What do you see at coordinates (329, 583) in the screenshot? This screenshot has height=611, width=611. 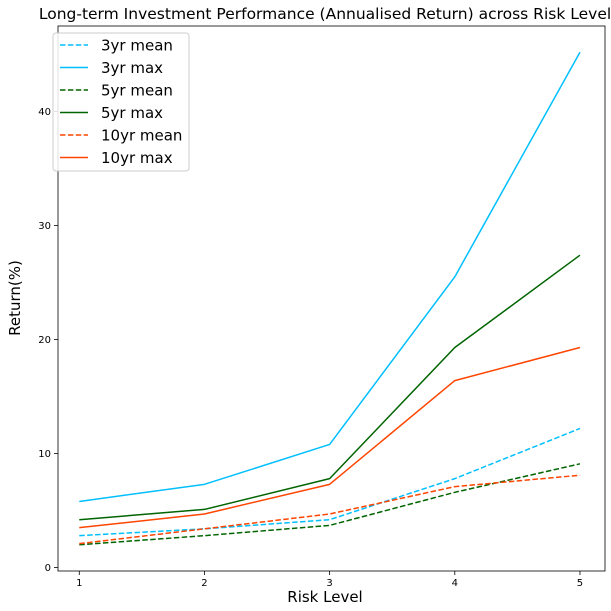 I see `x-tick-label: 3` at bounding box center [329, 583].